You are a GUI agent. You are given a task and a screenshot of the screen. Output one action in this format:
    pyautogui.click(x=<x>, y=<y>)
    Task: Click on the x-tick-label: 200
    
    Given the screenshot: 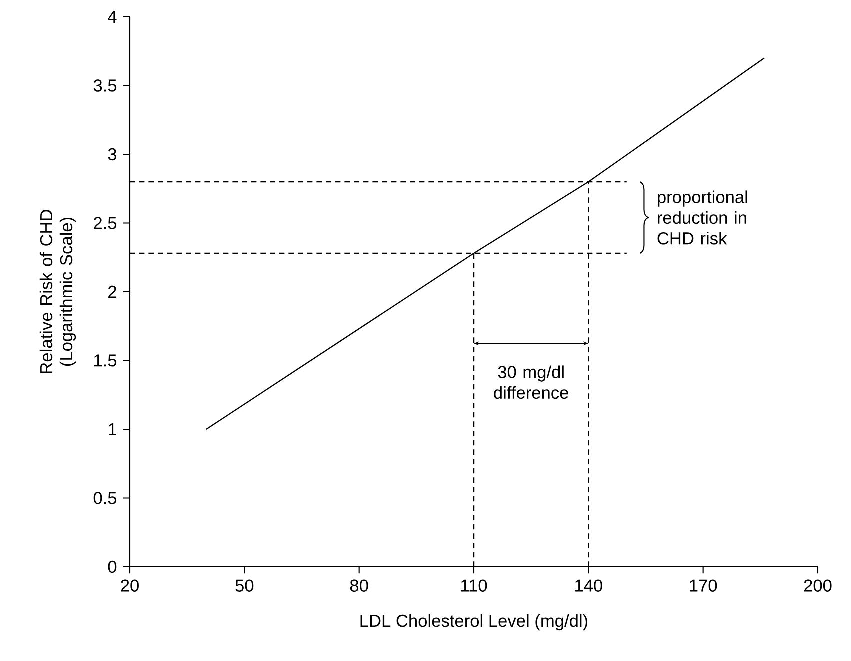 What is the action you would take?
    pyautogui.click(x=818, y=586)
    